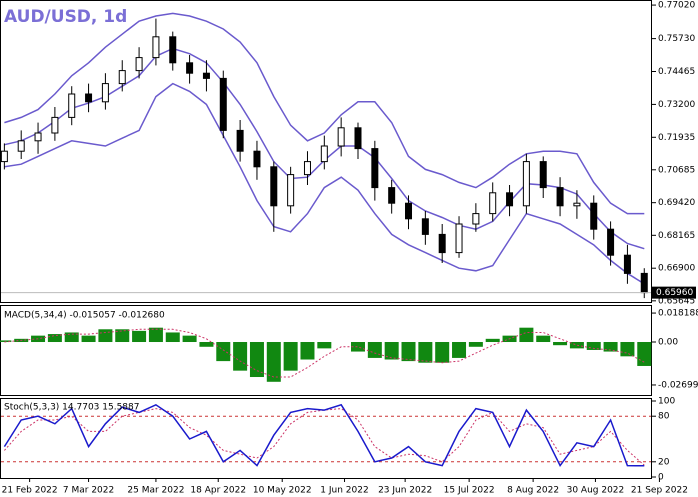 The height and width of the screenshot is (497, 698). I want to click on x-tick-label: 23 Jun 2022, so click(405, 491).